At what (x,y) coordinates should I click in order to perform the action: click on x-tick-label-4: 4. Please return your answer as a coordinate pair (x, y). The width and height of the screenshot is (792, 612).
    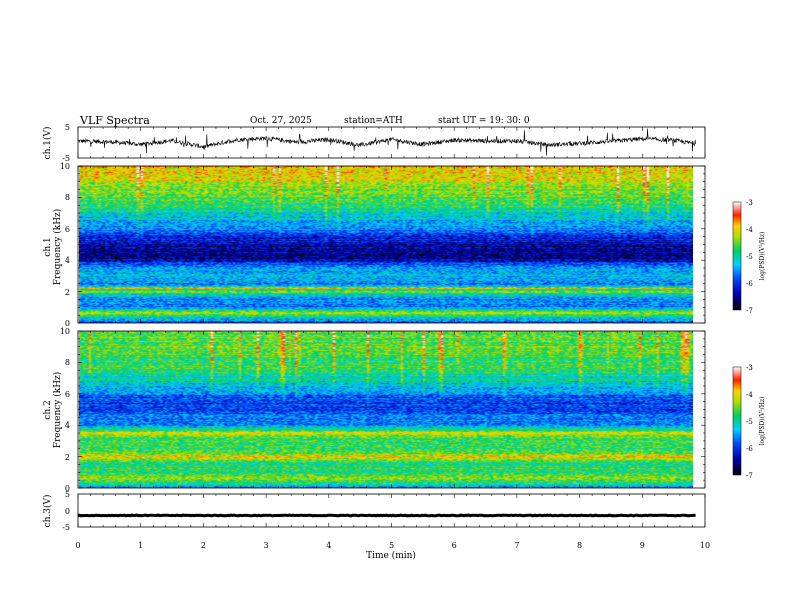
    Looking at the image, I should click on (328, 545).